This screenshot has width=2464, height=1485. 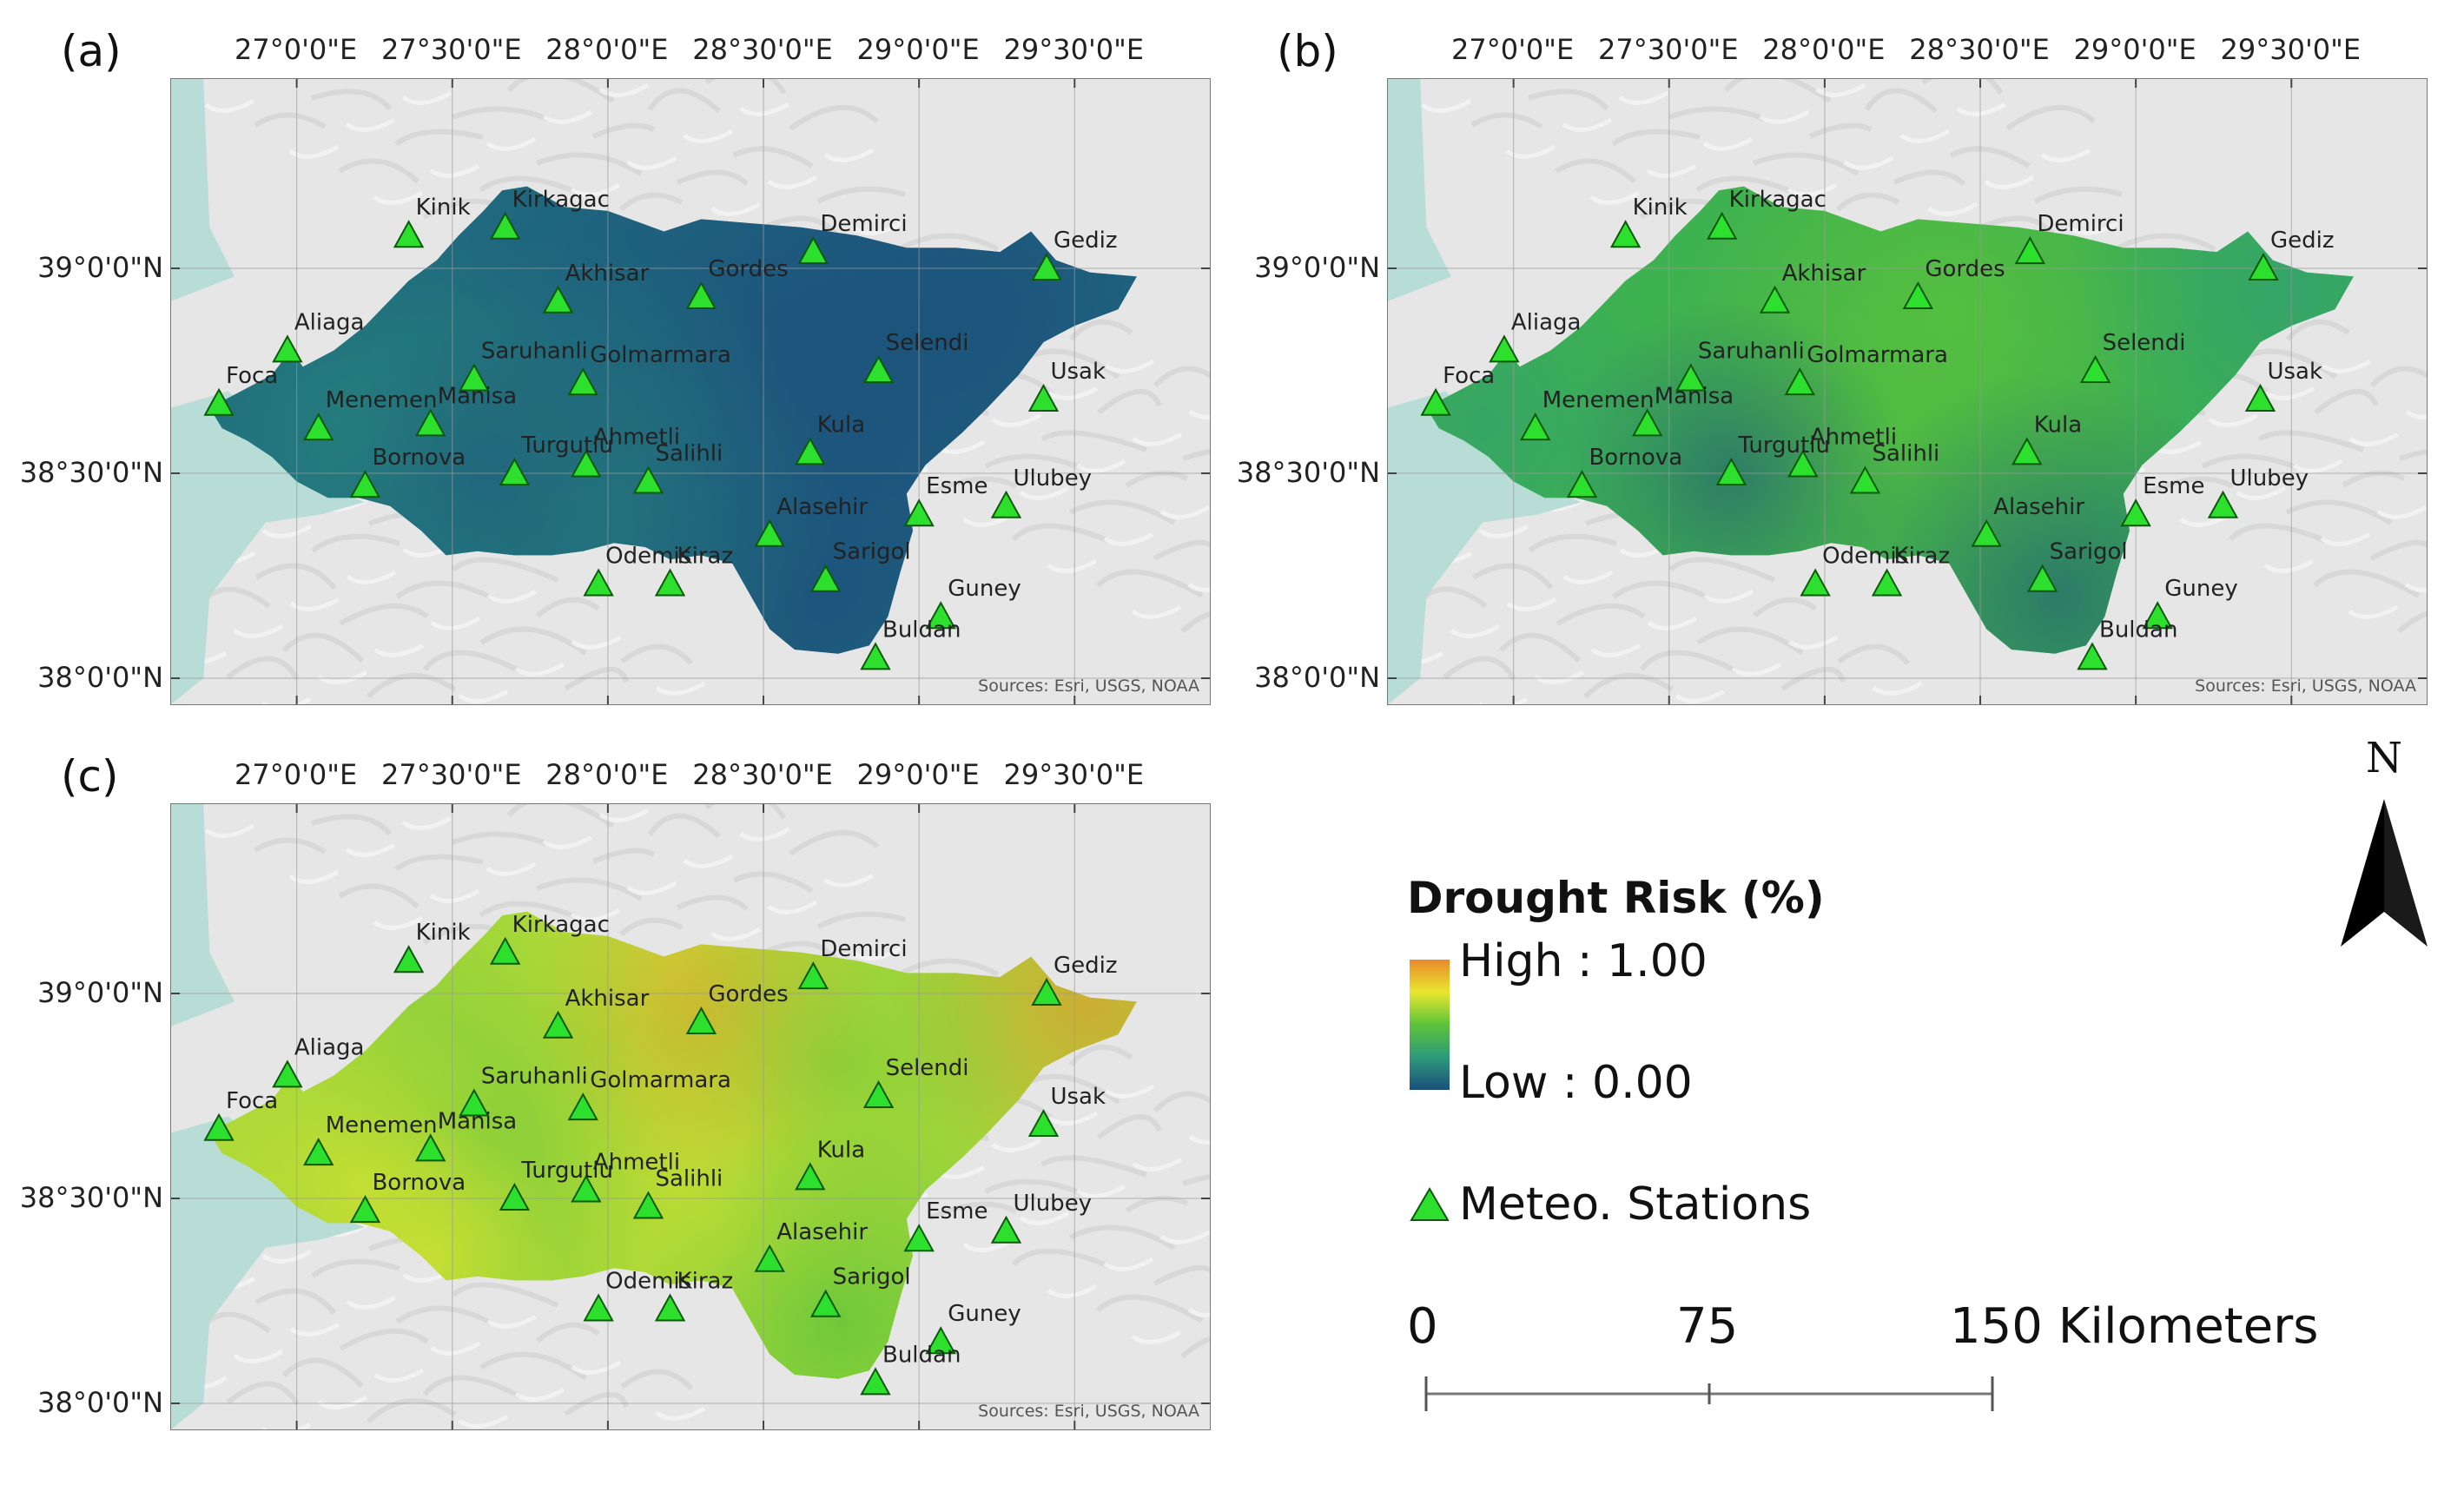 I want to click on station-label-menemen: Menemen, so click(x=382, y=1125).